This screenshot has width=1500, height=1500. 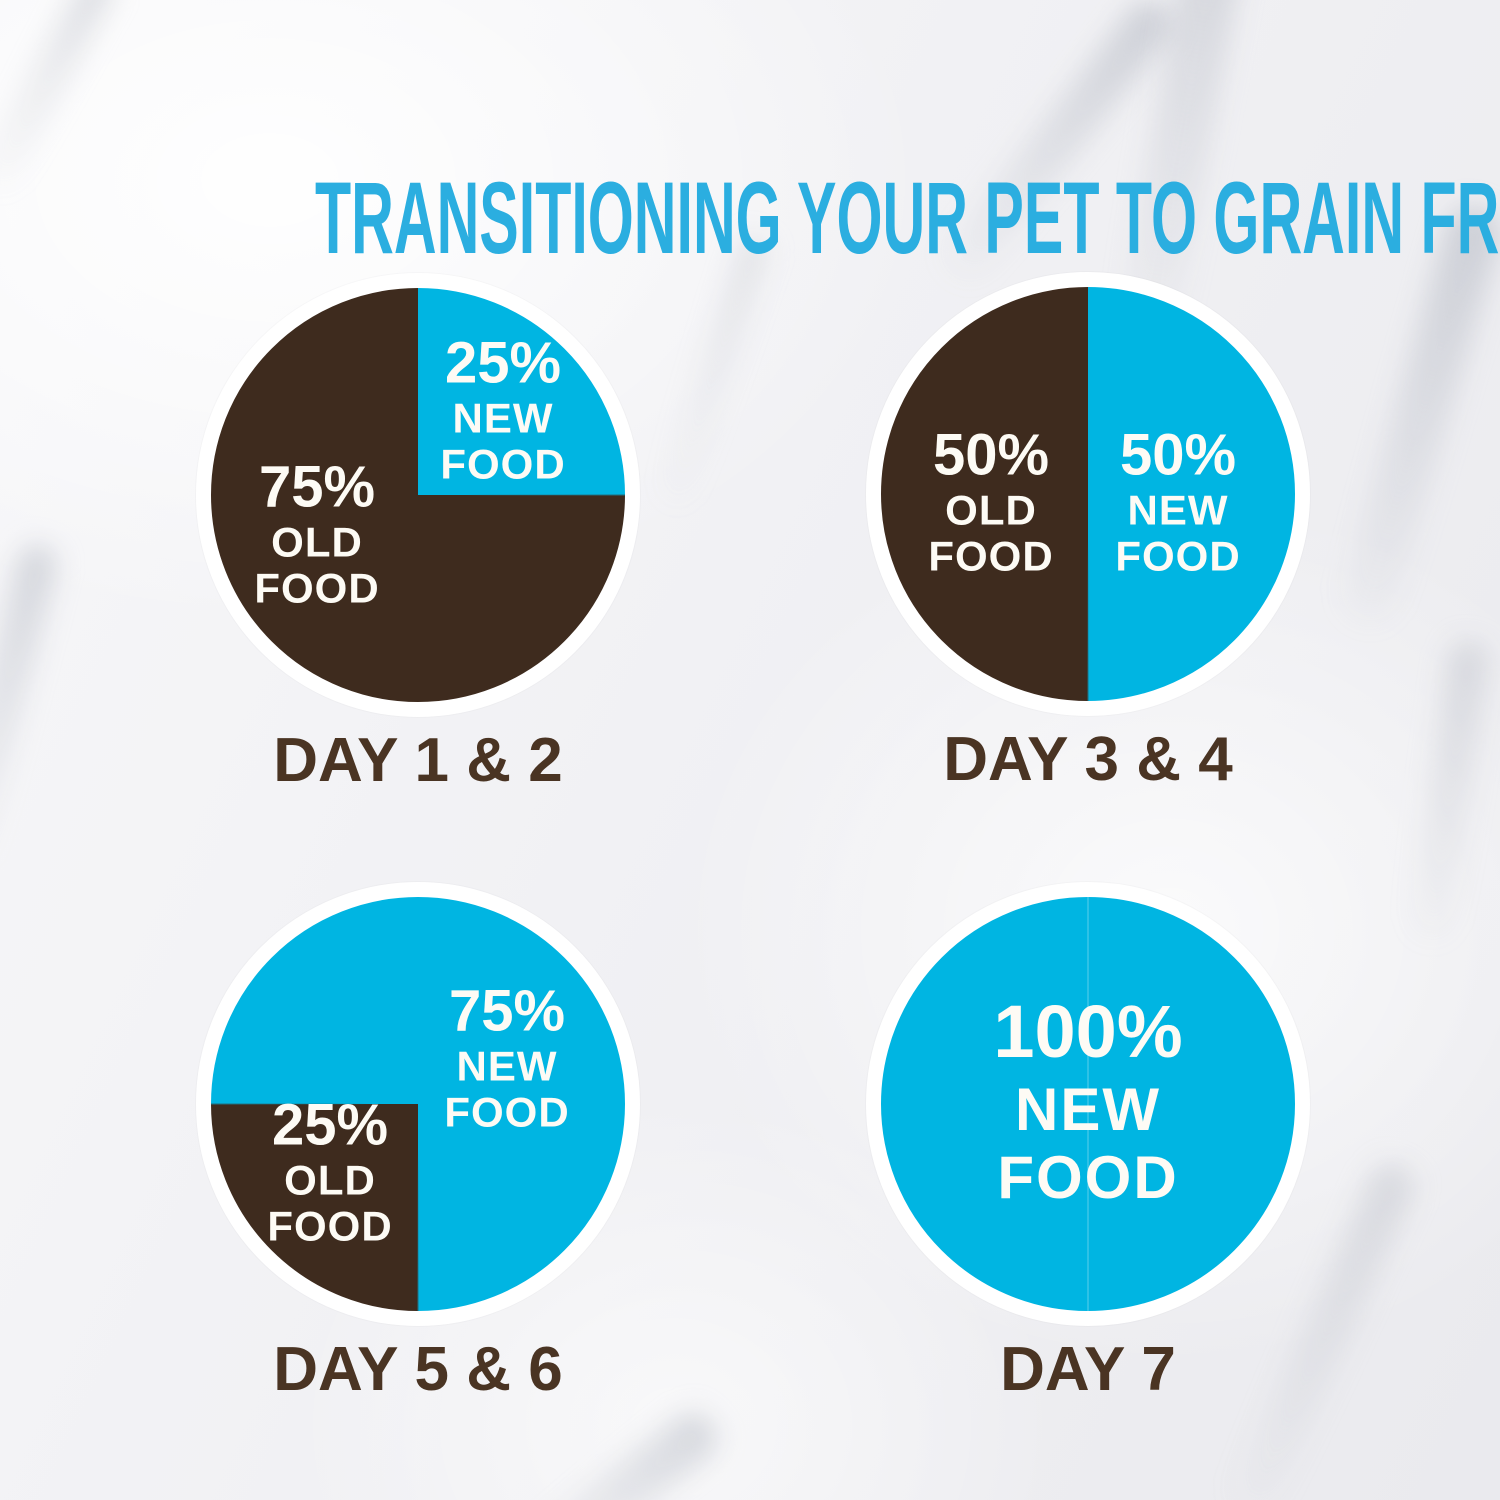 What do you see at coordinates (907, 218) in the screenshot?
I see `page-title: TRANSITIONING YOUR PET TO GRAIN FREE` at bounding box center [907, 218].